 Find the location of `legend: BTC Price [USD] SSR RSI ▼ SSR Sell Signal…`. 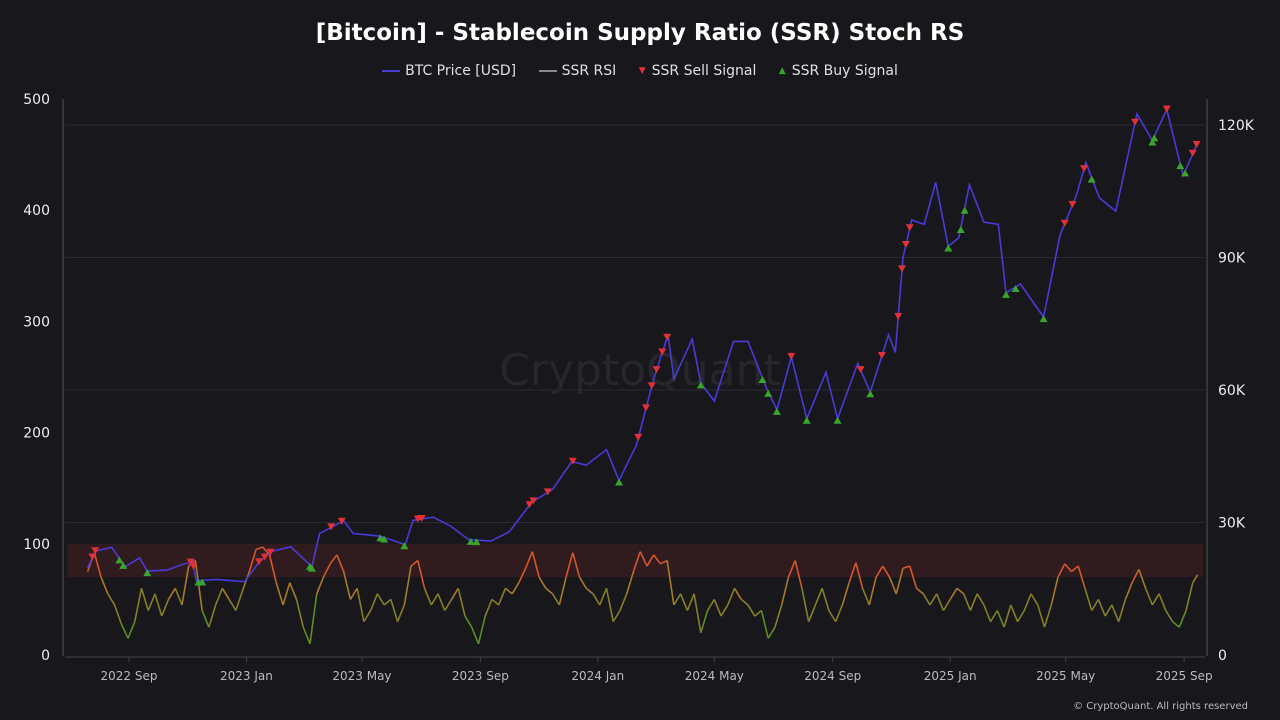

legend: BTC Price [USD] SSR RSI ▼ SSR Sell Signal… is located at coordinates (640, 71).